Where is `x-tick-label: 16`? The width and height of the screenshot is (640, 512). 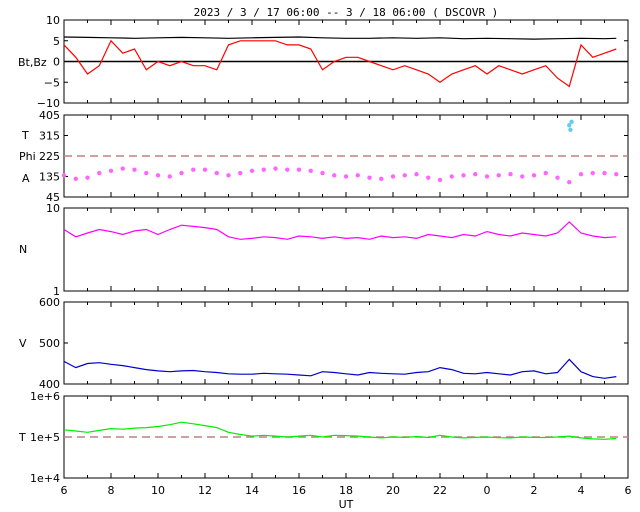
x-tick-label: 16 is located at coordinates (299, 490).